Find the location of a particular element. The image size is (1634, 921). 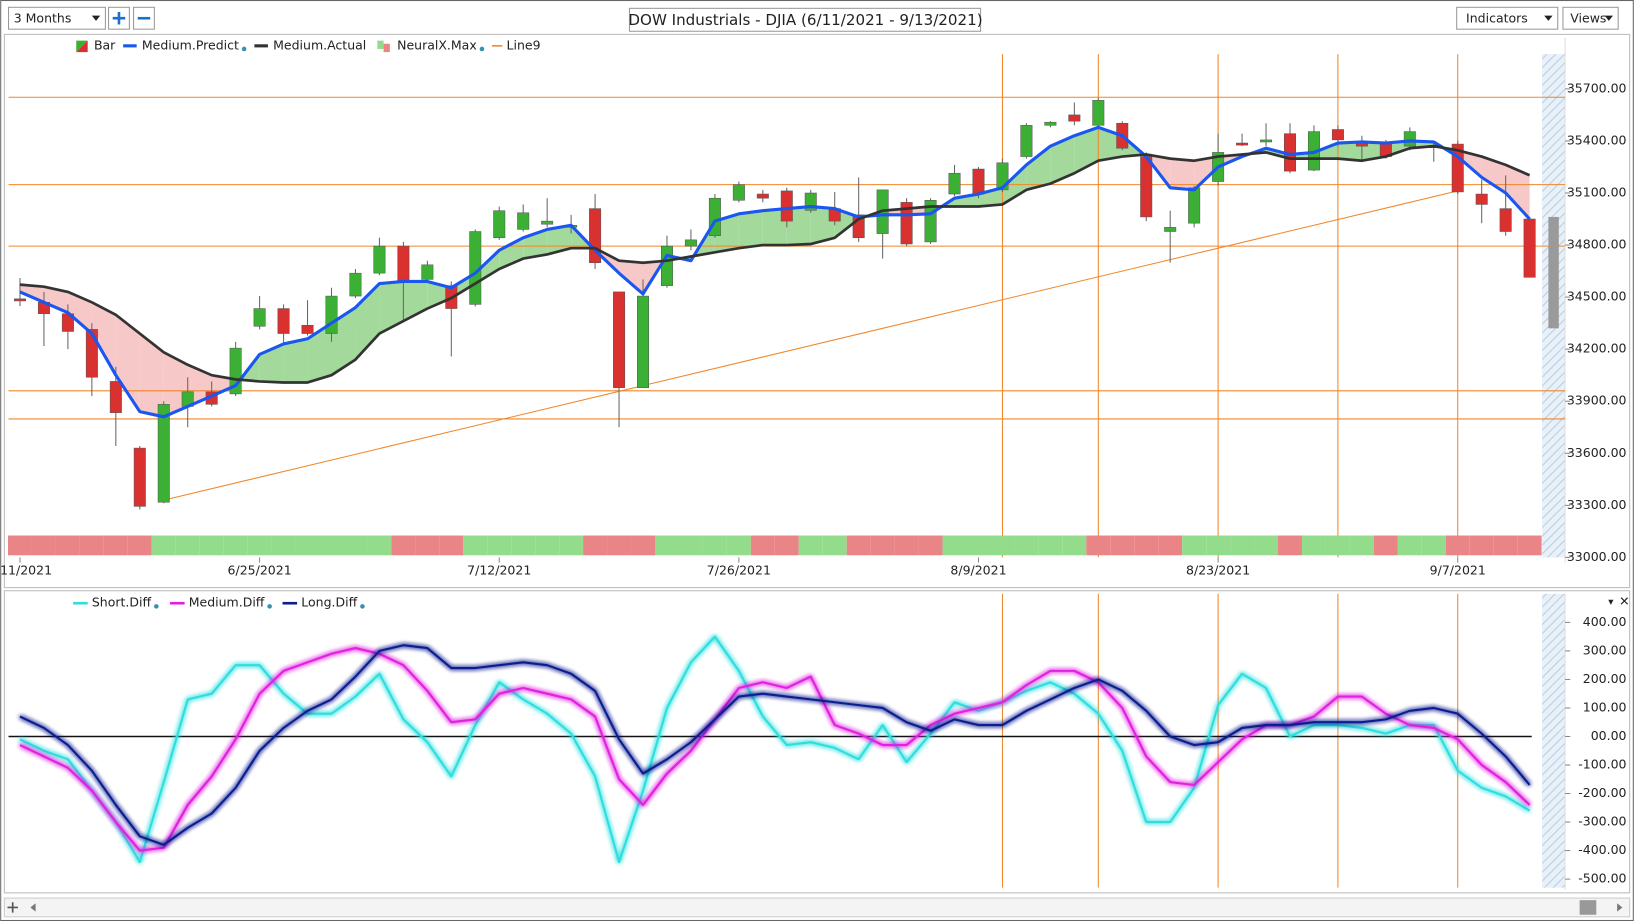

scroll-track is located at coordinates (817, 907).